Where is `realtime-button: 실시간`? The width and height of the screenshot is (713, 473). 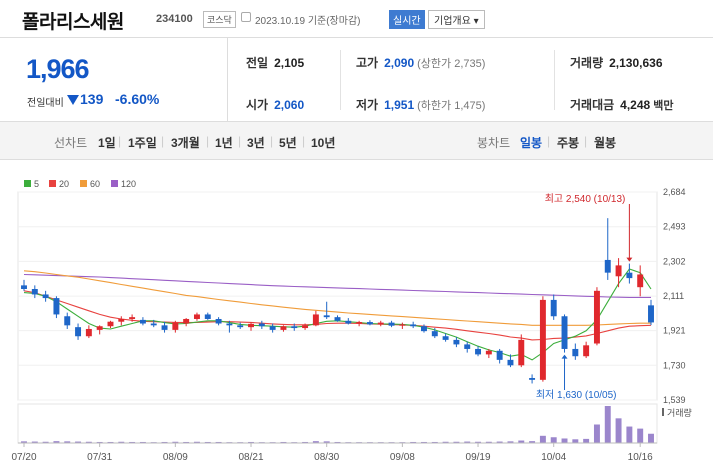 realtime-button: 실시간 is located at coordinates (407, 19).